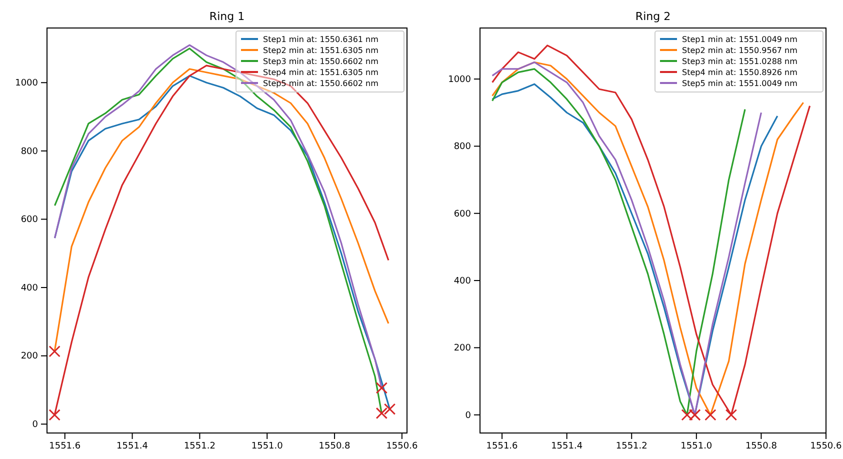 This screenshot has width=843, height=459. Describe the element at coordinates (321, 39) in the screenshot. I see `legend-label: Step1 min at: 1550.6361 nm` at that location.